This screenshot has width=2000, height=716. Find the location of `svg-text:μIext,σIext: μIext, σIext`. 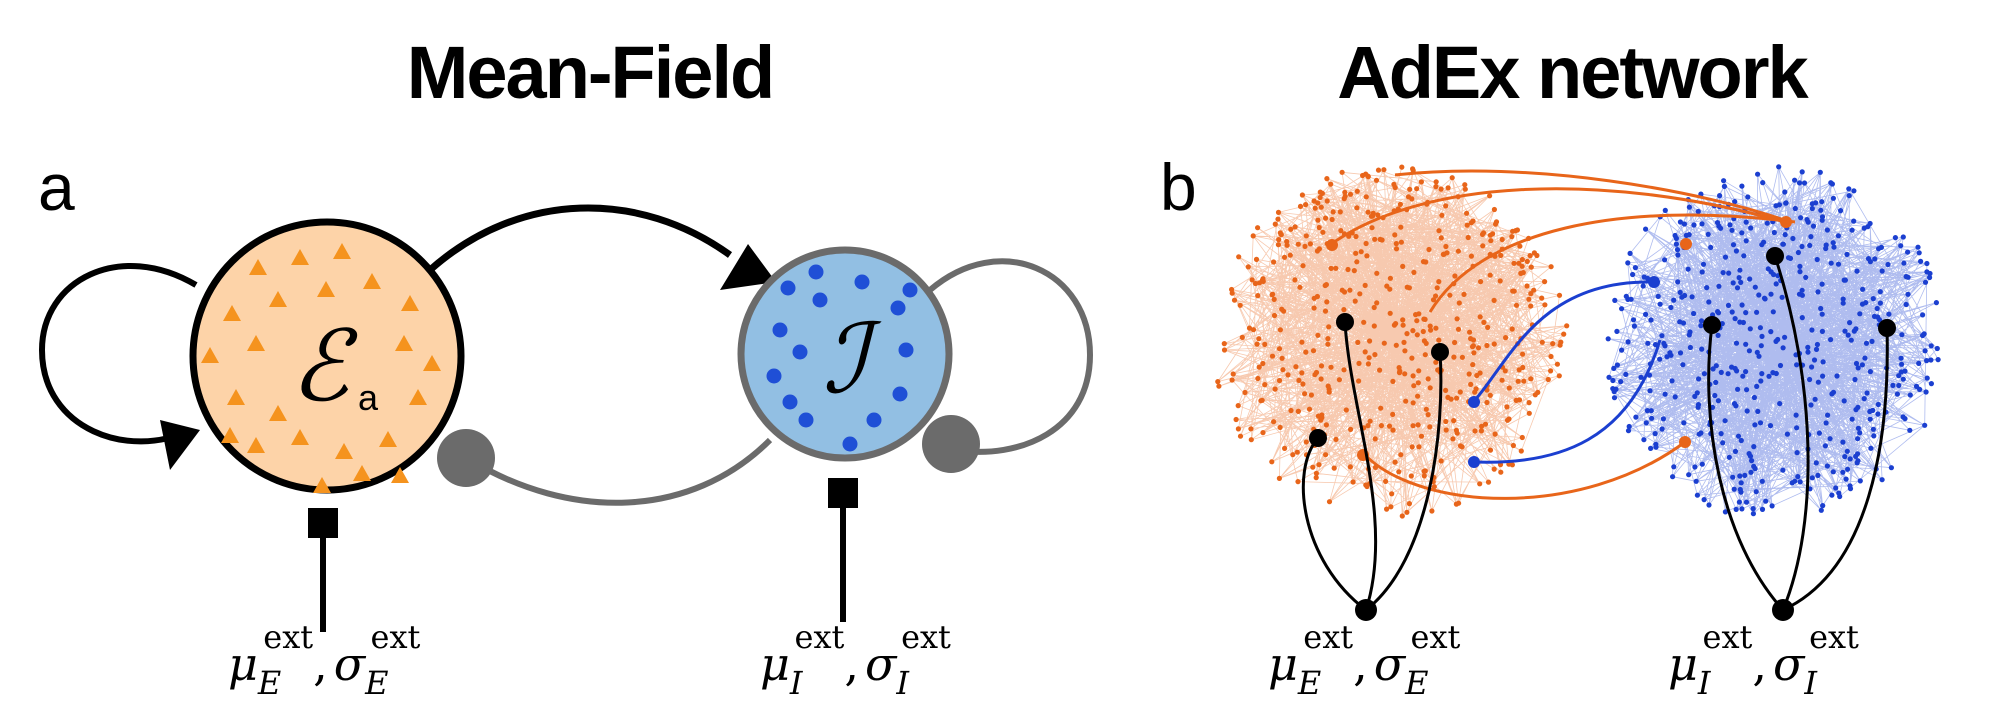

svg-text:μIext,σIext: μIext, σIext is located at coordinates (1763, 660).